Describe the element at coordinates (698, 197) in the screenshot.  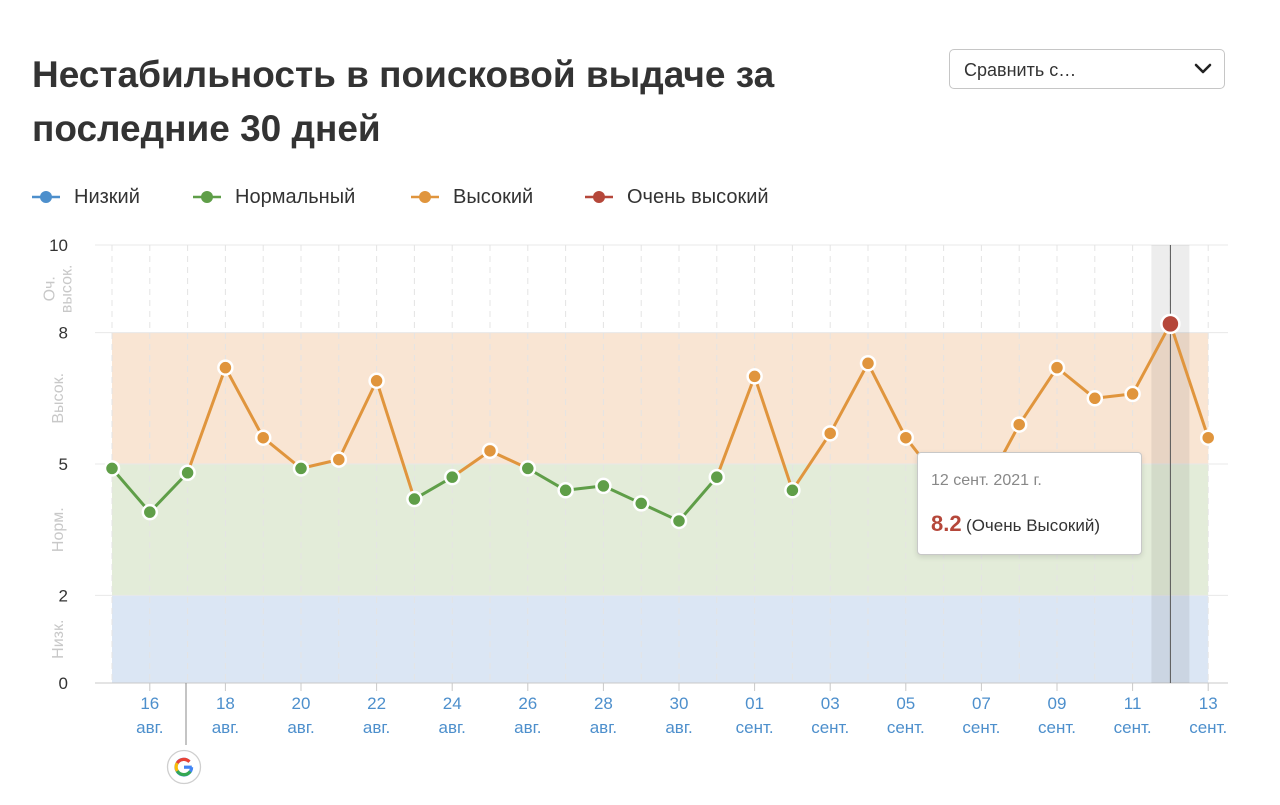
I see `legend-label-very-high: Очень высокий` at that location.